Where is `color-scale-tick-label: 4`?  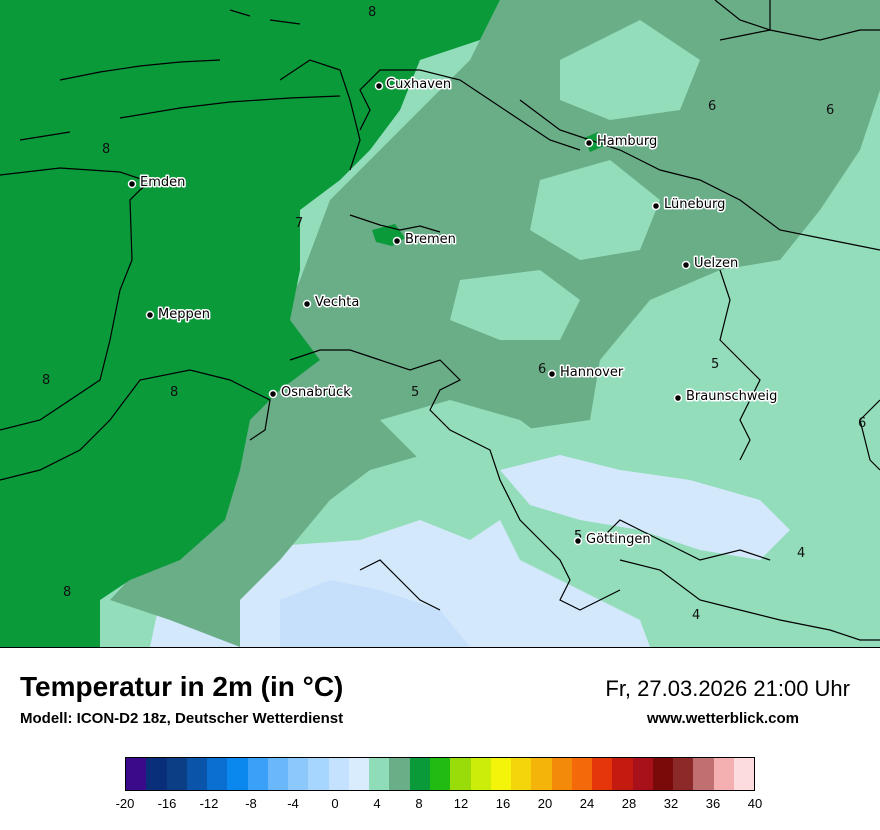 color-scale-tick-label: 4 is located at coordinates (377, 803).